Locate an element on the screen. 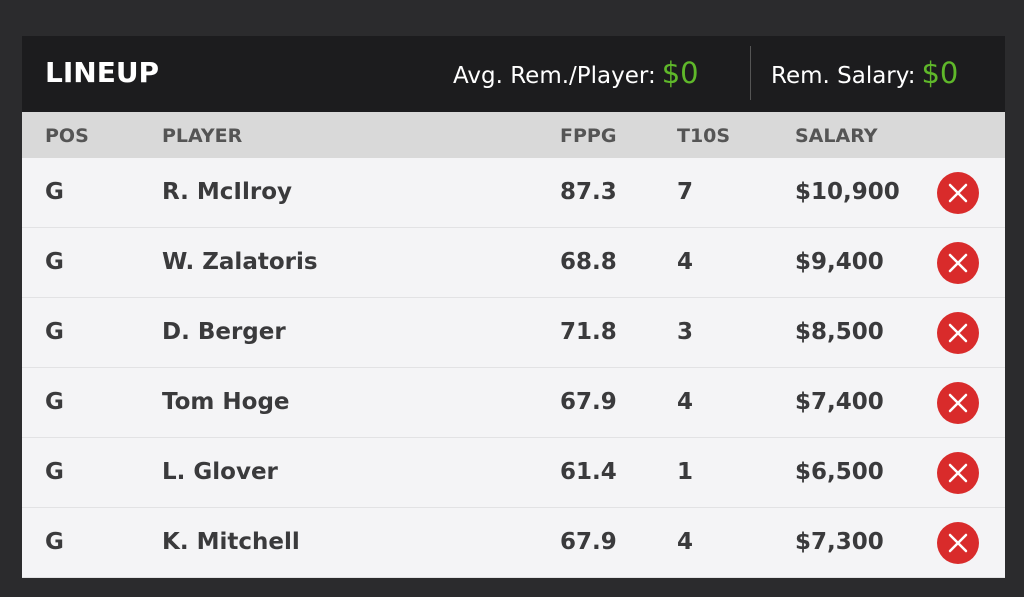  column-title: POS is located at coordinates (67, 136).